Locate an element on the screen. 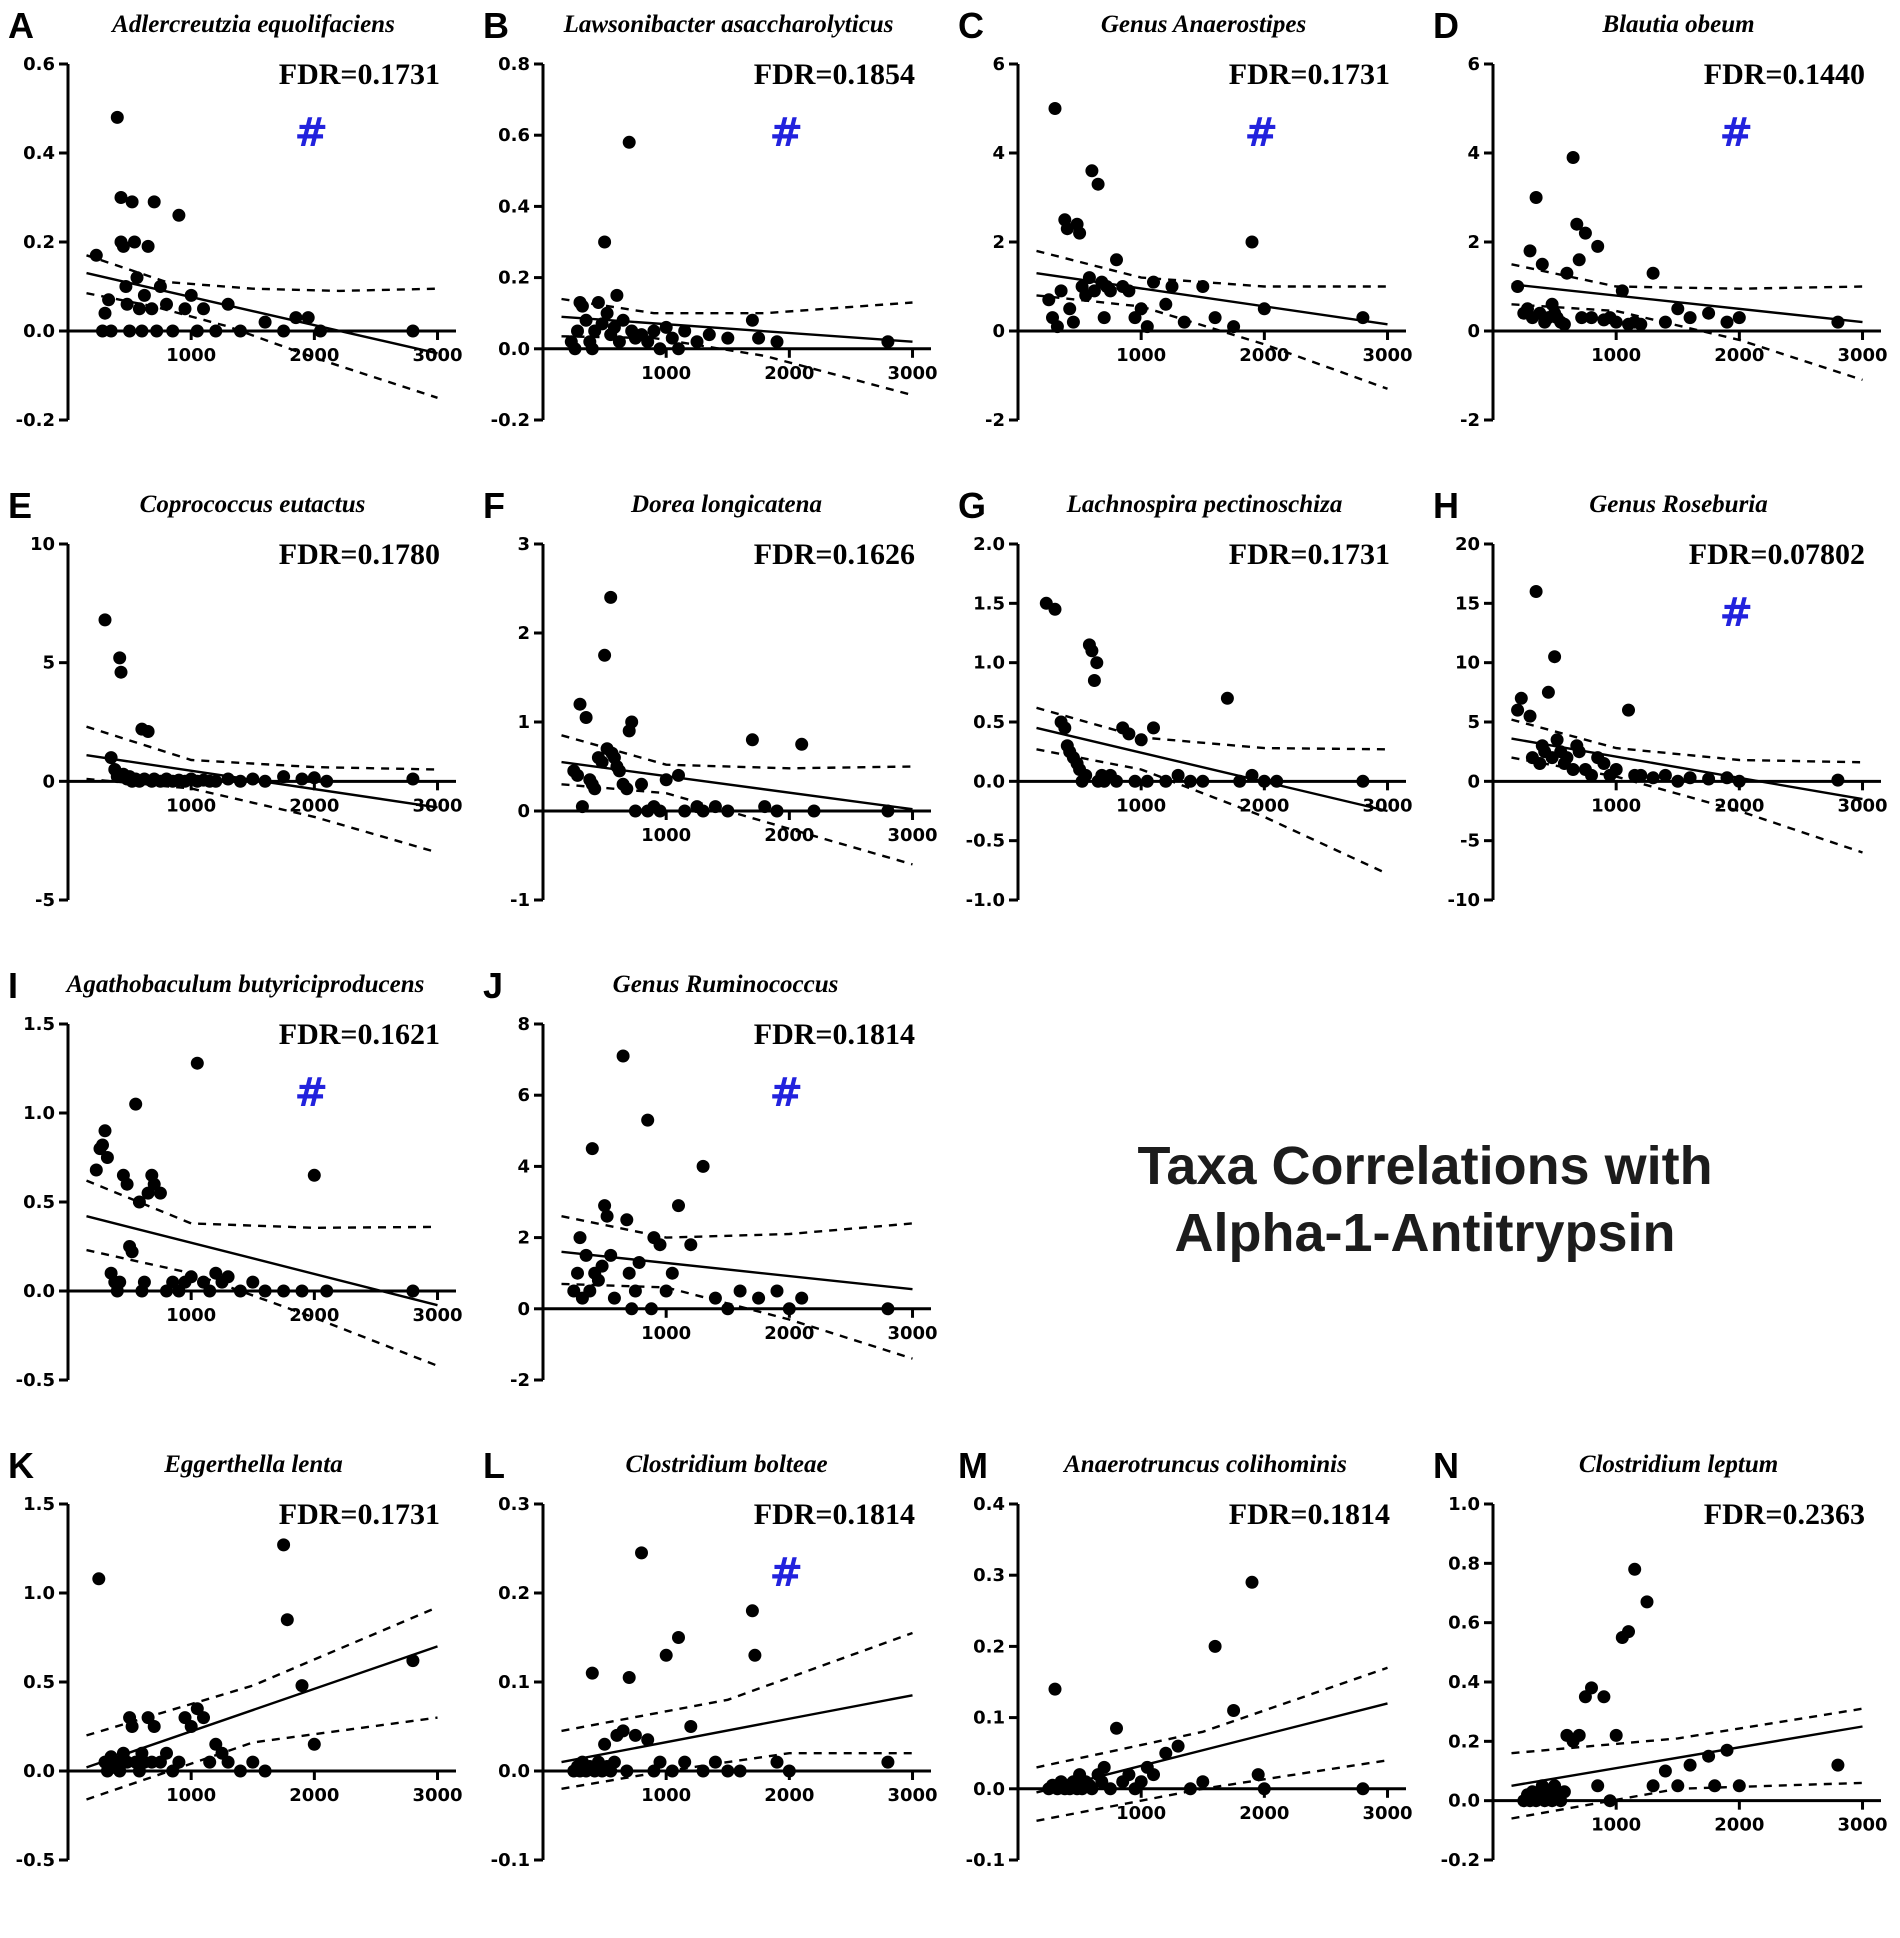  scatter-plot-g: 2.0 1.5 1.0 0.5 0.0 -0.5 -1.0 1000 2000 3000 is located at coordinates (1188, 737).